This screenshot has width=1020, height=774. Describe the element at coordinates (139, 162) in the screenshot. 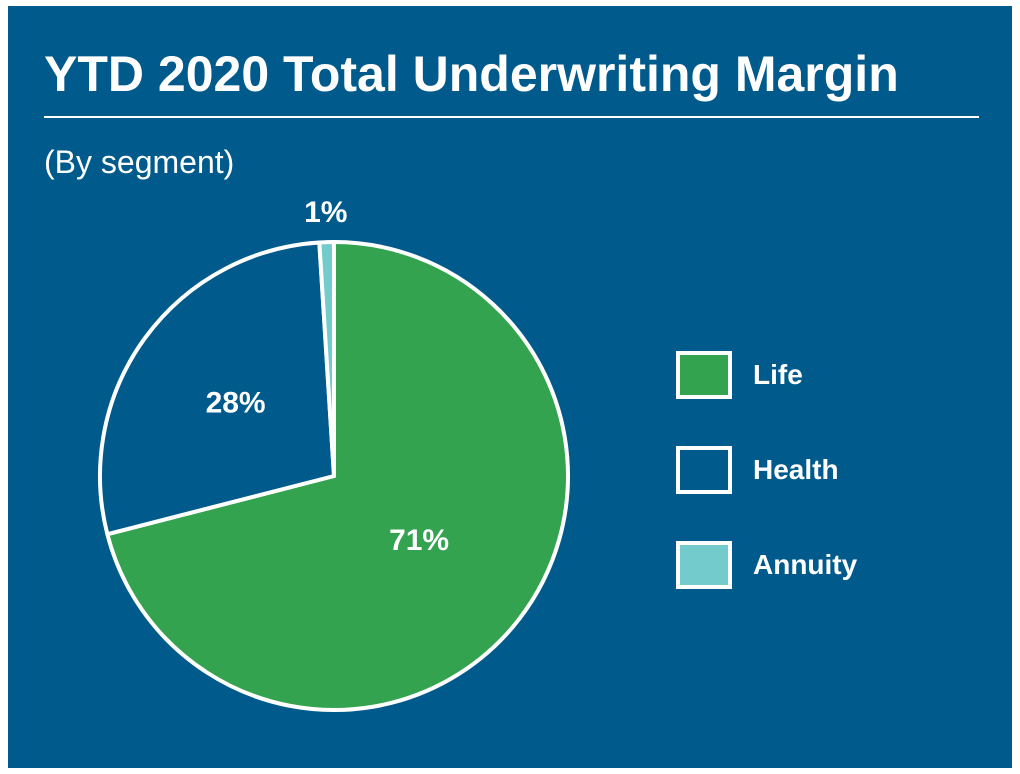

I see `chart-subtitle: (By segment)` at that location.